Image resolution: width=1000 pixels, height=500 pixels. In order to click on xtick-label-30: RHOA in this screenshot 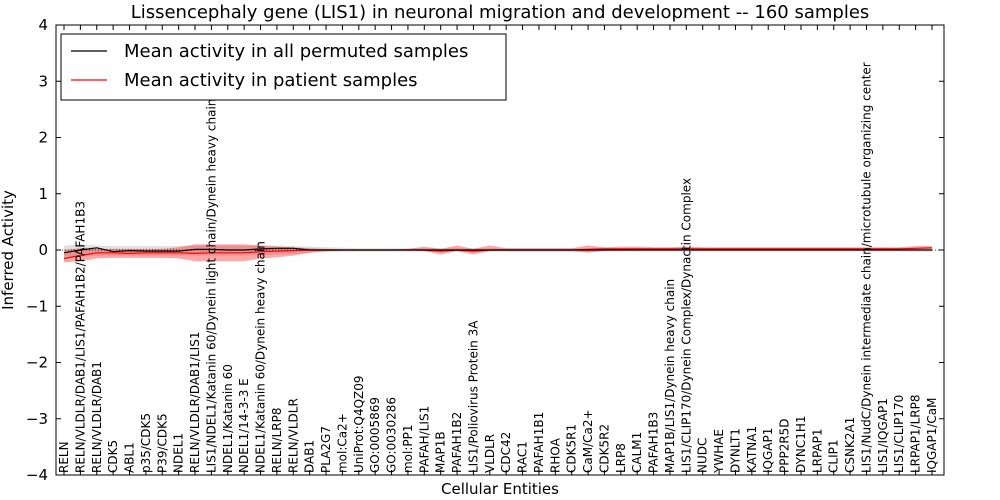, I will do `click(555, 455)`.